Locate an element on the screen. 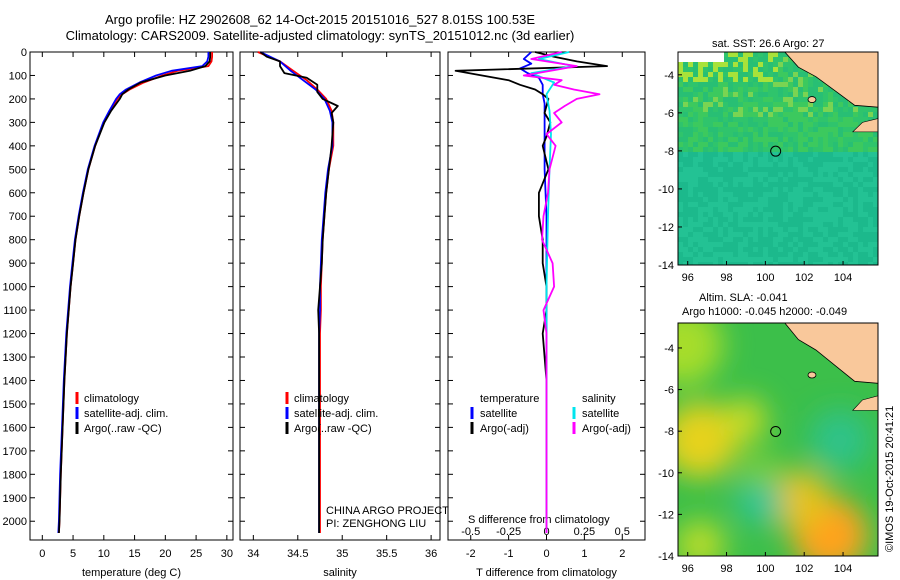 This screenshot has width=900, height=580. depth-tick-label: 800 is located at coordinates (18, 241).